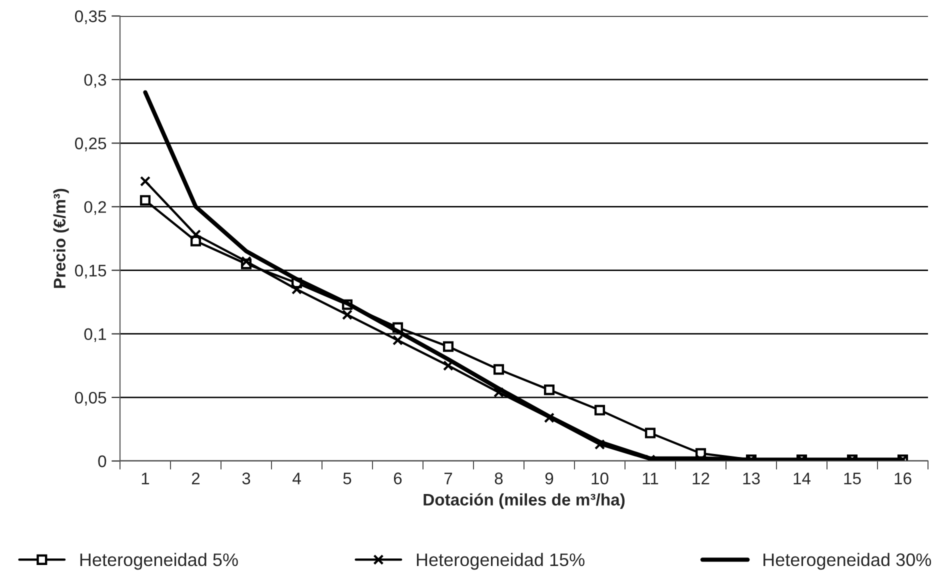 Image resolution: width=938 pixels, height=581 pixels. Describe the element at coordinates (903, 478) in the screenshot. I see `x-tick-label: 16` at that location.